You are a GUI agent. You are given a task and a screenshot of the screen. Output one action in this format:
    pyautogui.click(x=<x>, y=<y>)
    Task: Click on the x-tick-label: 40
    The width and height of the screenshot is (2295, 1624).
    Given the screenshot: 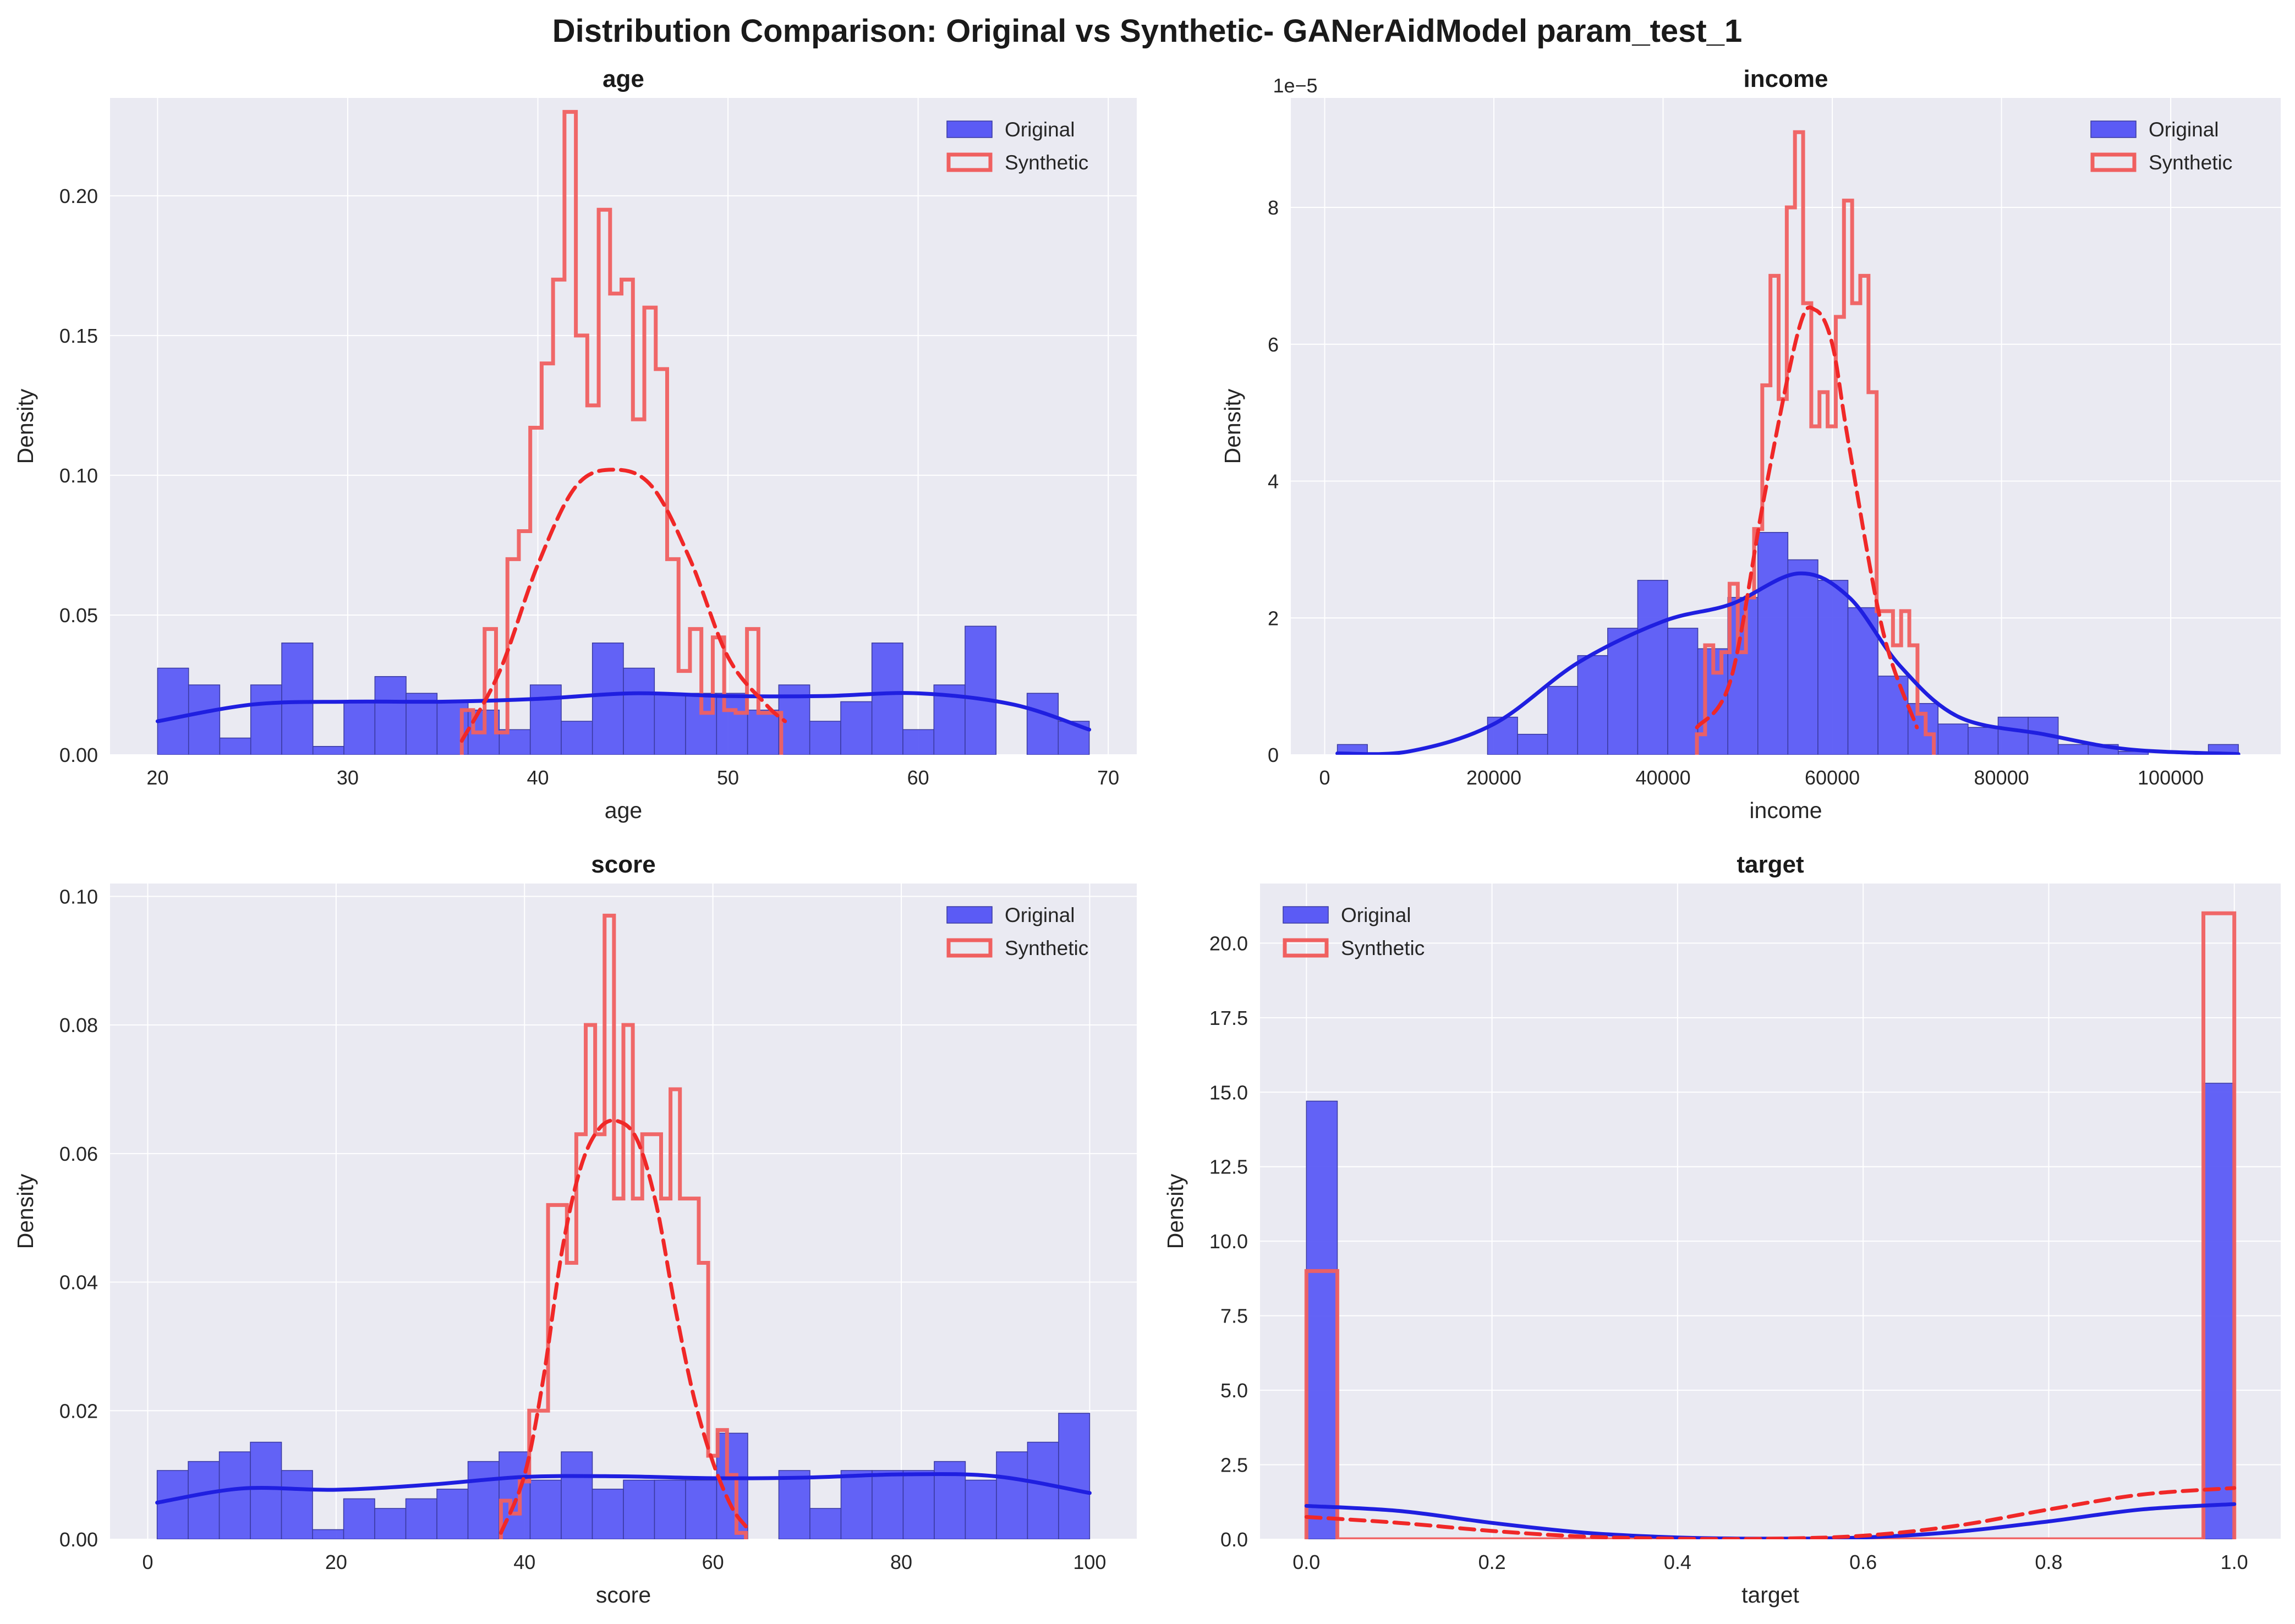 What is the action you would take?
    pyautogui.click(x=538, y=777)
    